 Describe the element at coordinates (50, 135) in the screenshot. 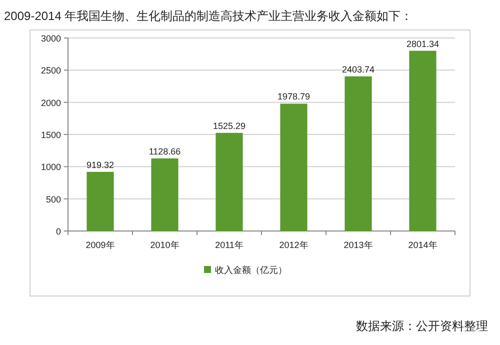

I see `y-tick-label: 1500` at that location.